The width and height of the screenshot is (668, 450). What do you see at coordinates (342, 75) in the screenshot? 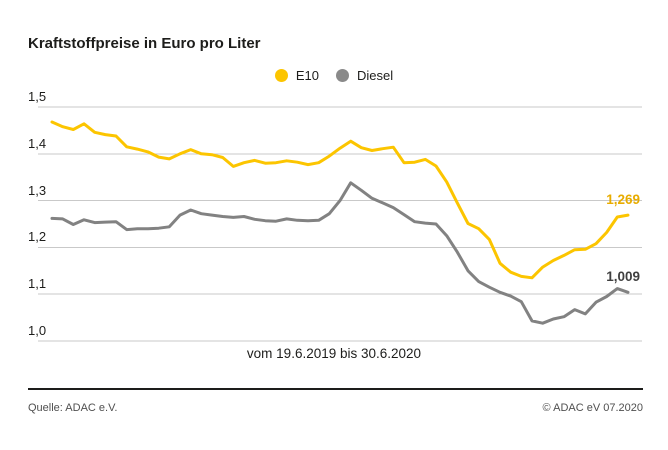
I see `diesel-legend-dot-icon` at bounding box center [342, 75].